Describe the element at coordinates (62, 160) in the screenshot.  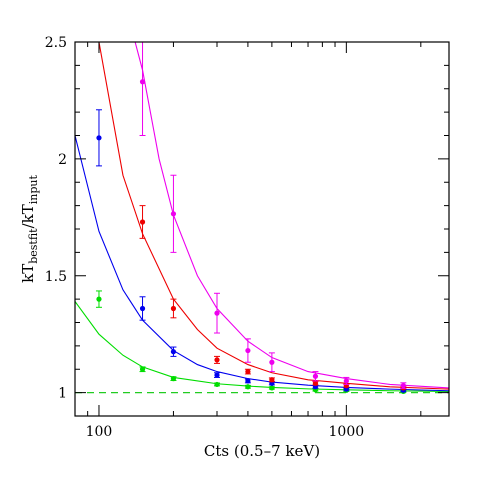
I see `y-tick-label: 2` at that location.